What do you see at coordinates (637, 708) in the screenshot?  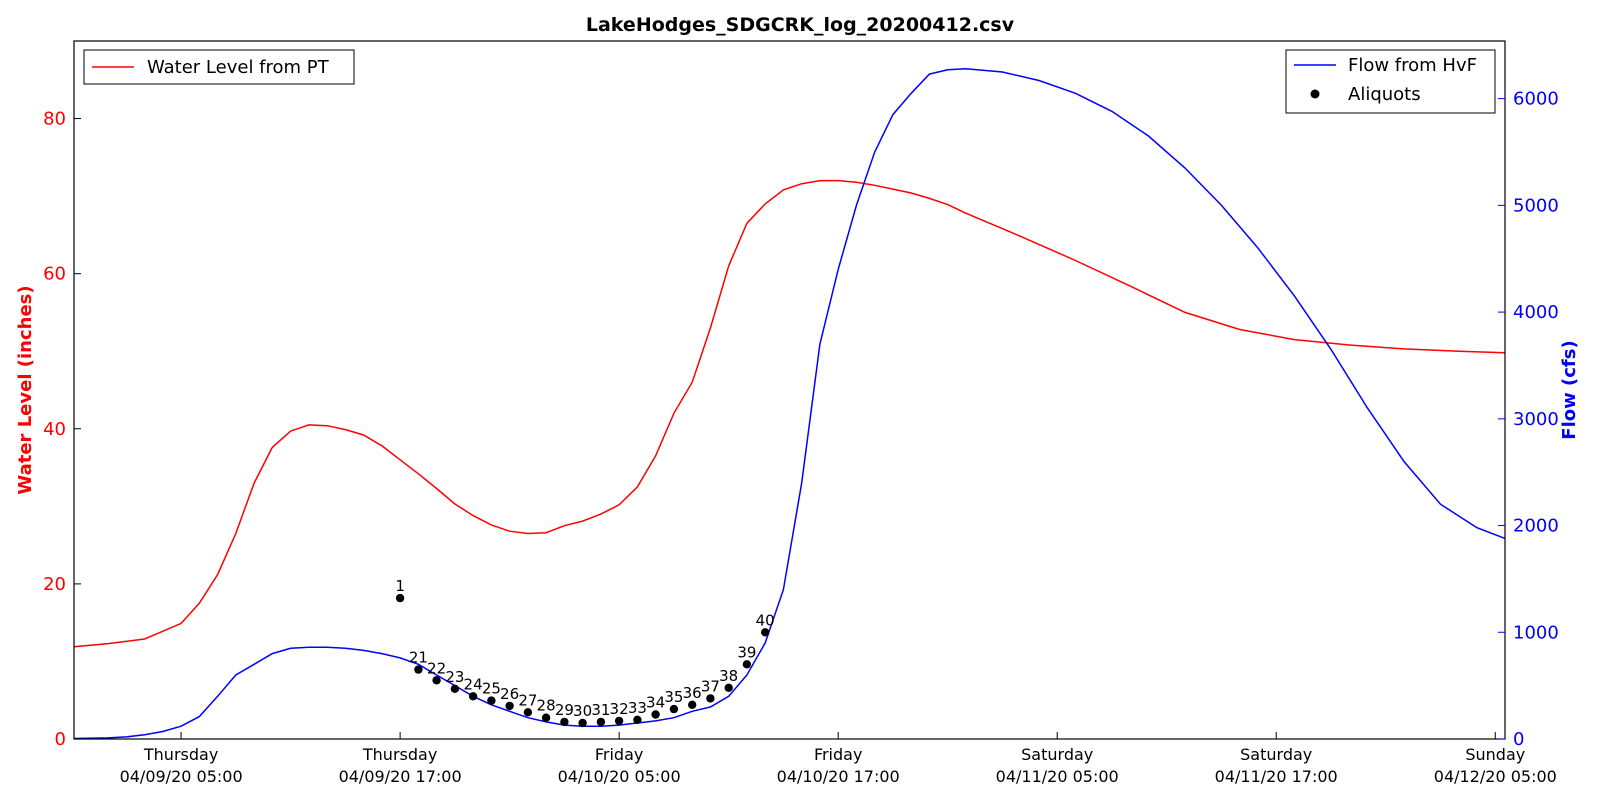 I see `aliquot-label: 33` at bounding box center [637, 708].